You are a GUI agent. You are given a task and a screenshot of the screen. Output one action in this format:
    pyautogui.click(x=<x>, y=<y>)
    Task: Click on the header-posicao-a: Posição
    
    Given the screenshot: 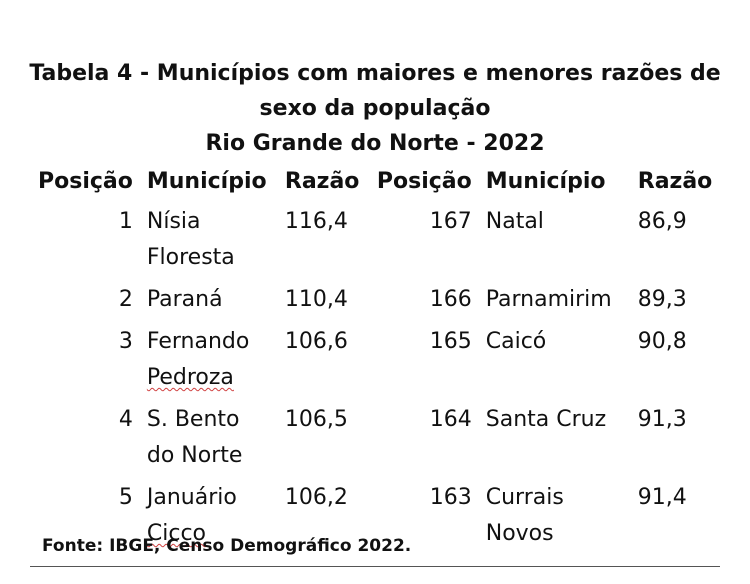 What is the action you would take?
    pyautogui.click(x=85, y=181)
    